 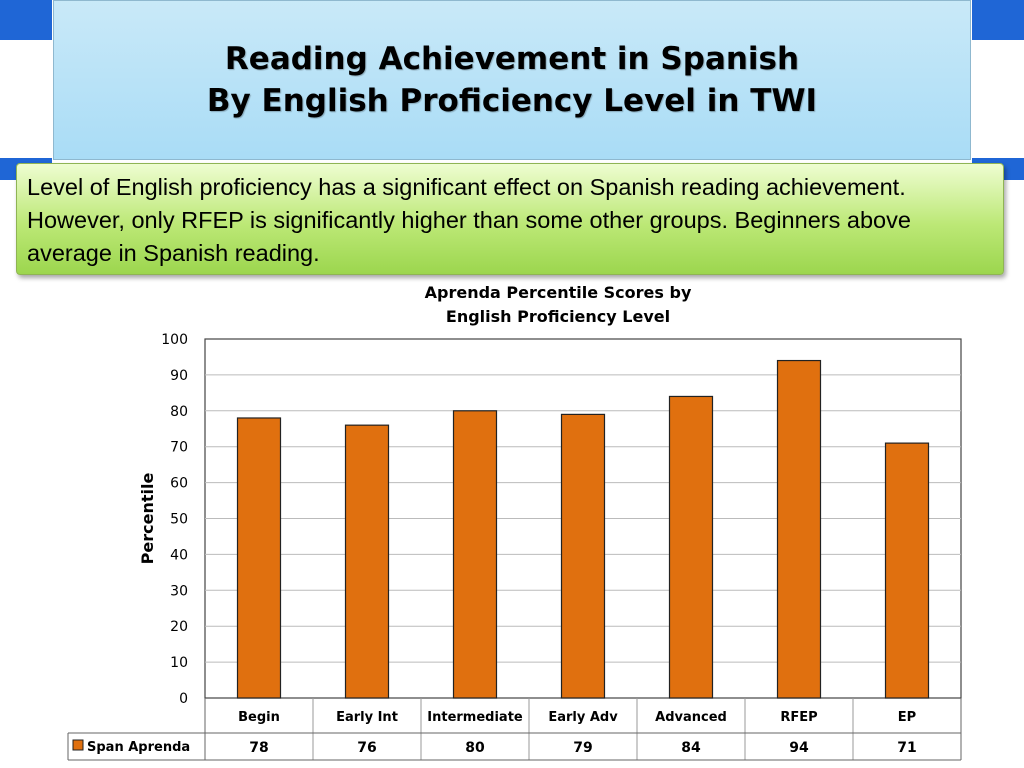 I want to click on x-tick-label: Early Adv, so click(x=583, y=717).